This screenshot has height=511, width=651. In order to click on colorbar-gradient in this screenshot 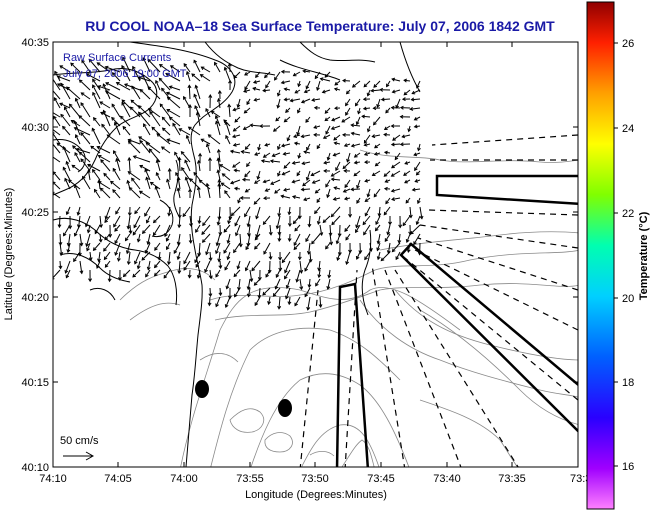, I will do `click(600, 255)`.